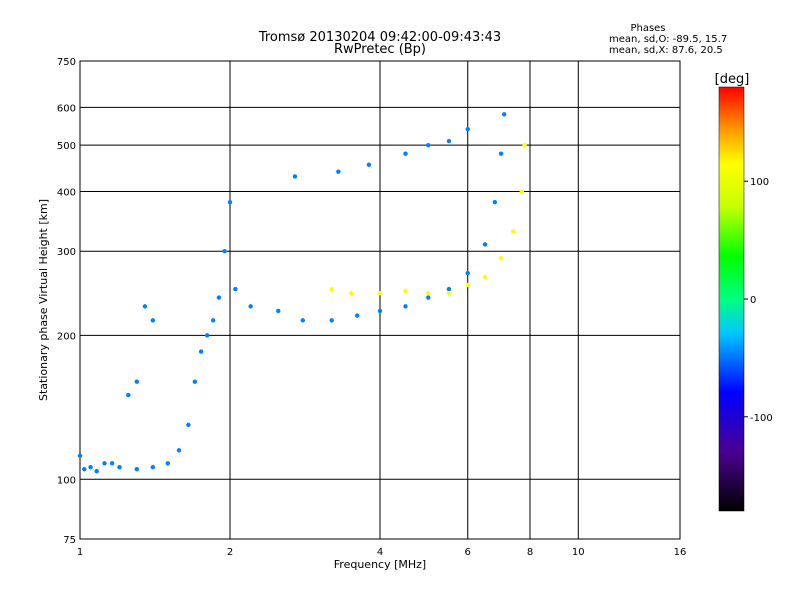 The image size is (800, 600). Describe the element at coordinates (666, 50) in the screenshot. I see `stats-x: mean, sd,X: 87.6, 20.5` at that location.